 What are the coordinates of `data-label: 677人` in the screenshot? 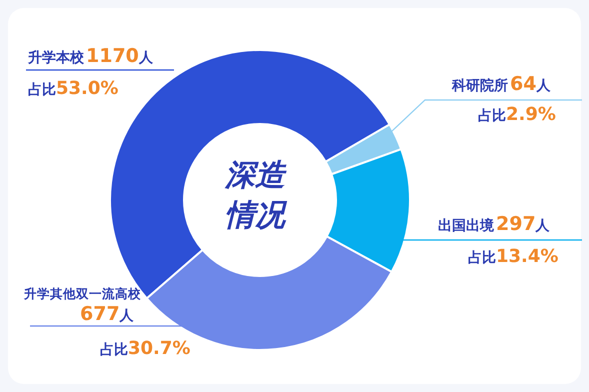 It's located at (107, 314).